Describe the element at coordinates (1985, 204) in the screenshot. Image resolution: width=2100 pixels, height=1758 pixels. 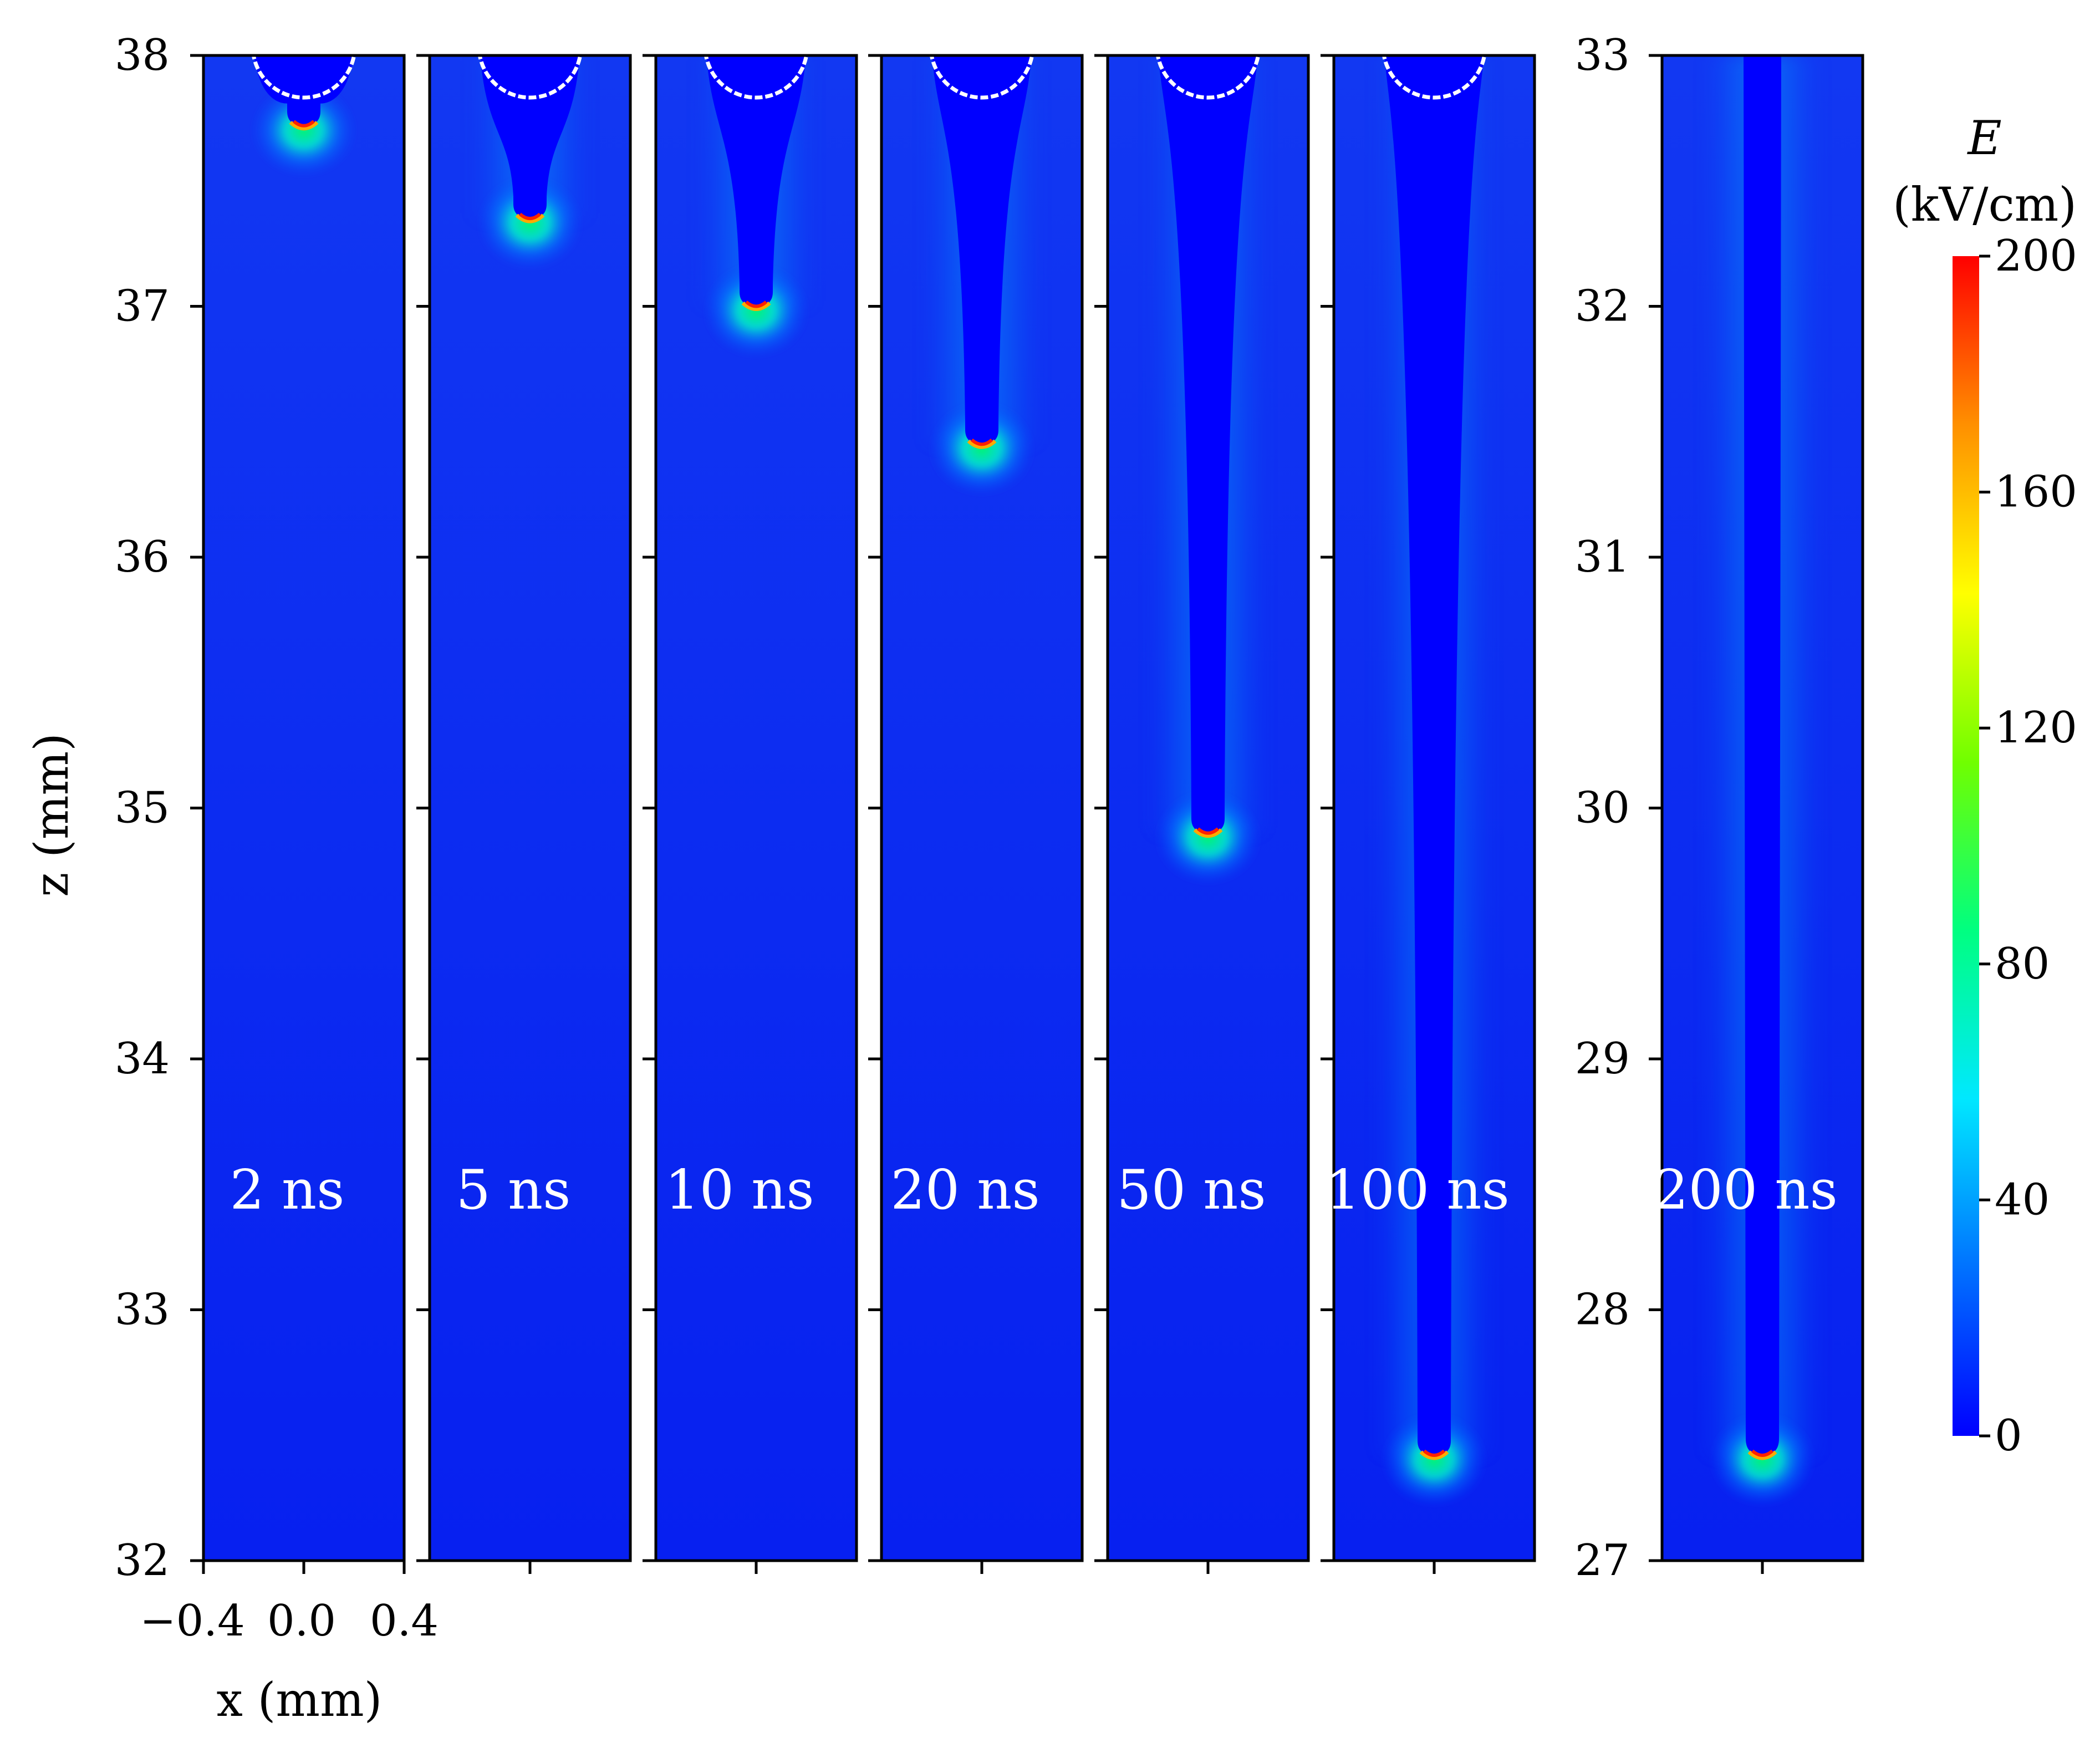
I see `colorbar-title-unit: (kV/cm)` at that location.